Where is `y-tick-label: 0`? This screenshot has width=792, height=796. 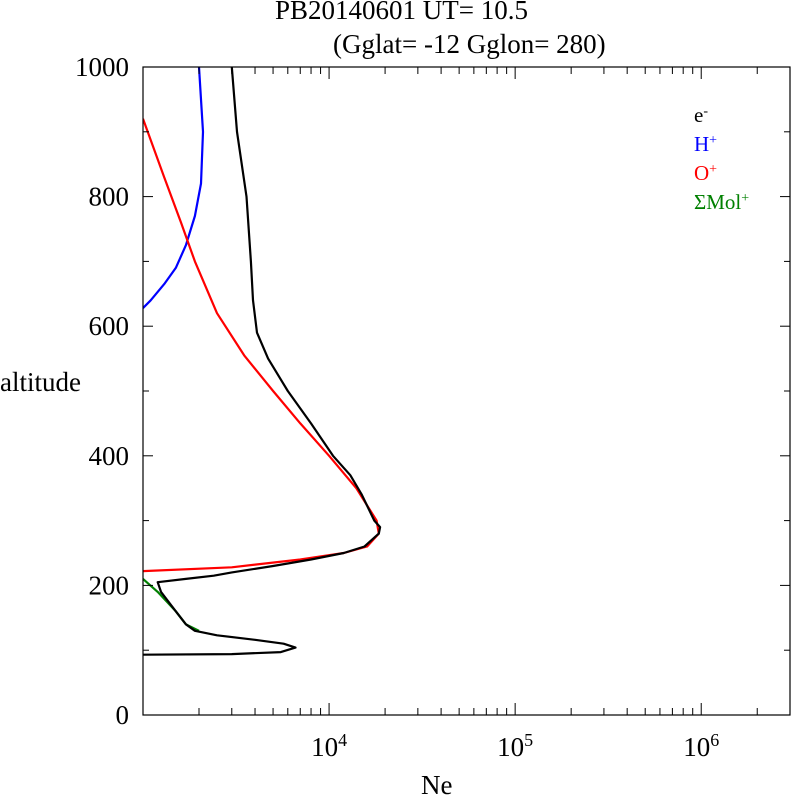 y-tick-label: 0 is located at coordinates (123, 715).